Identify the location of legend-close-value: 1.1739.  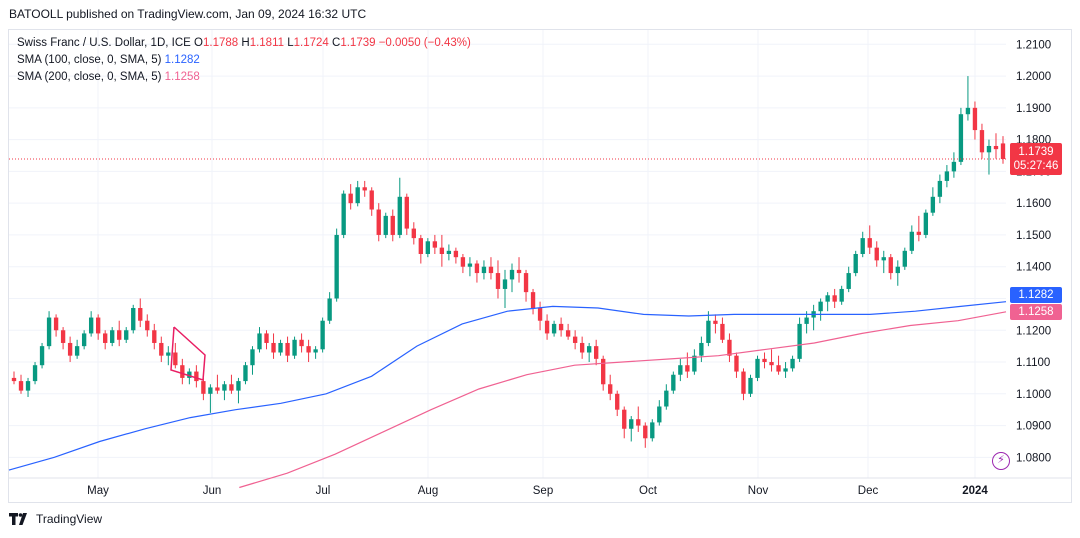
(358, 43).